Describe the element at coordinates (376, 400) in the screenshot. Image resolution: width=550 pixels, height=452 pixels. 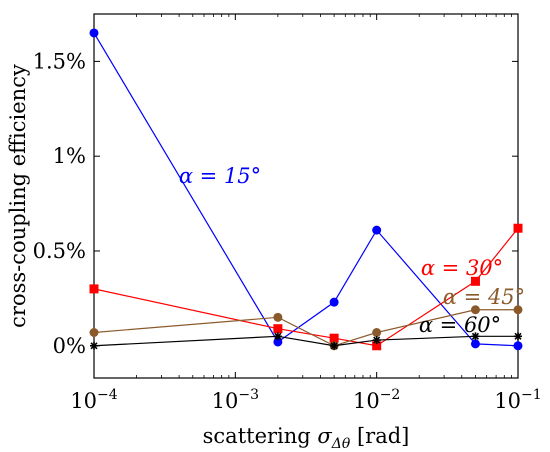
I see `x-tick-label: 10⁻²` at that location.